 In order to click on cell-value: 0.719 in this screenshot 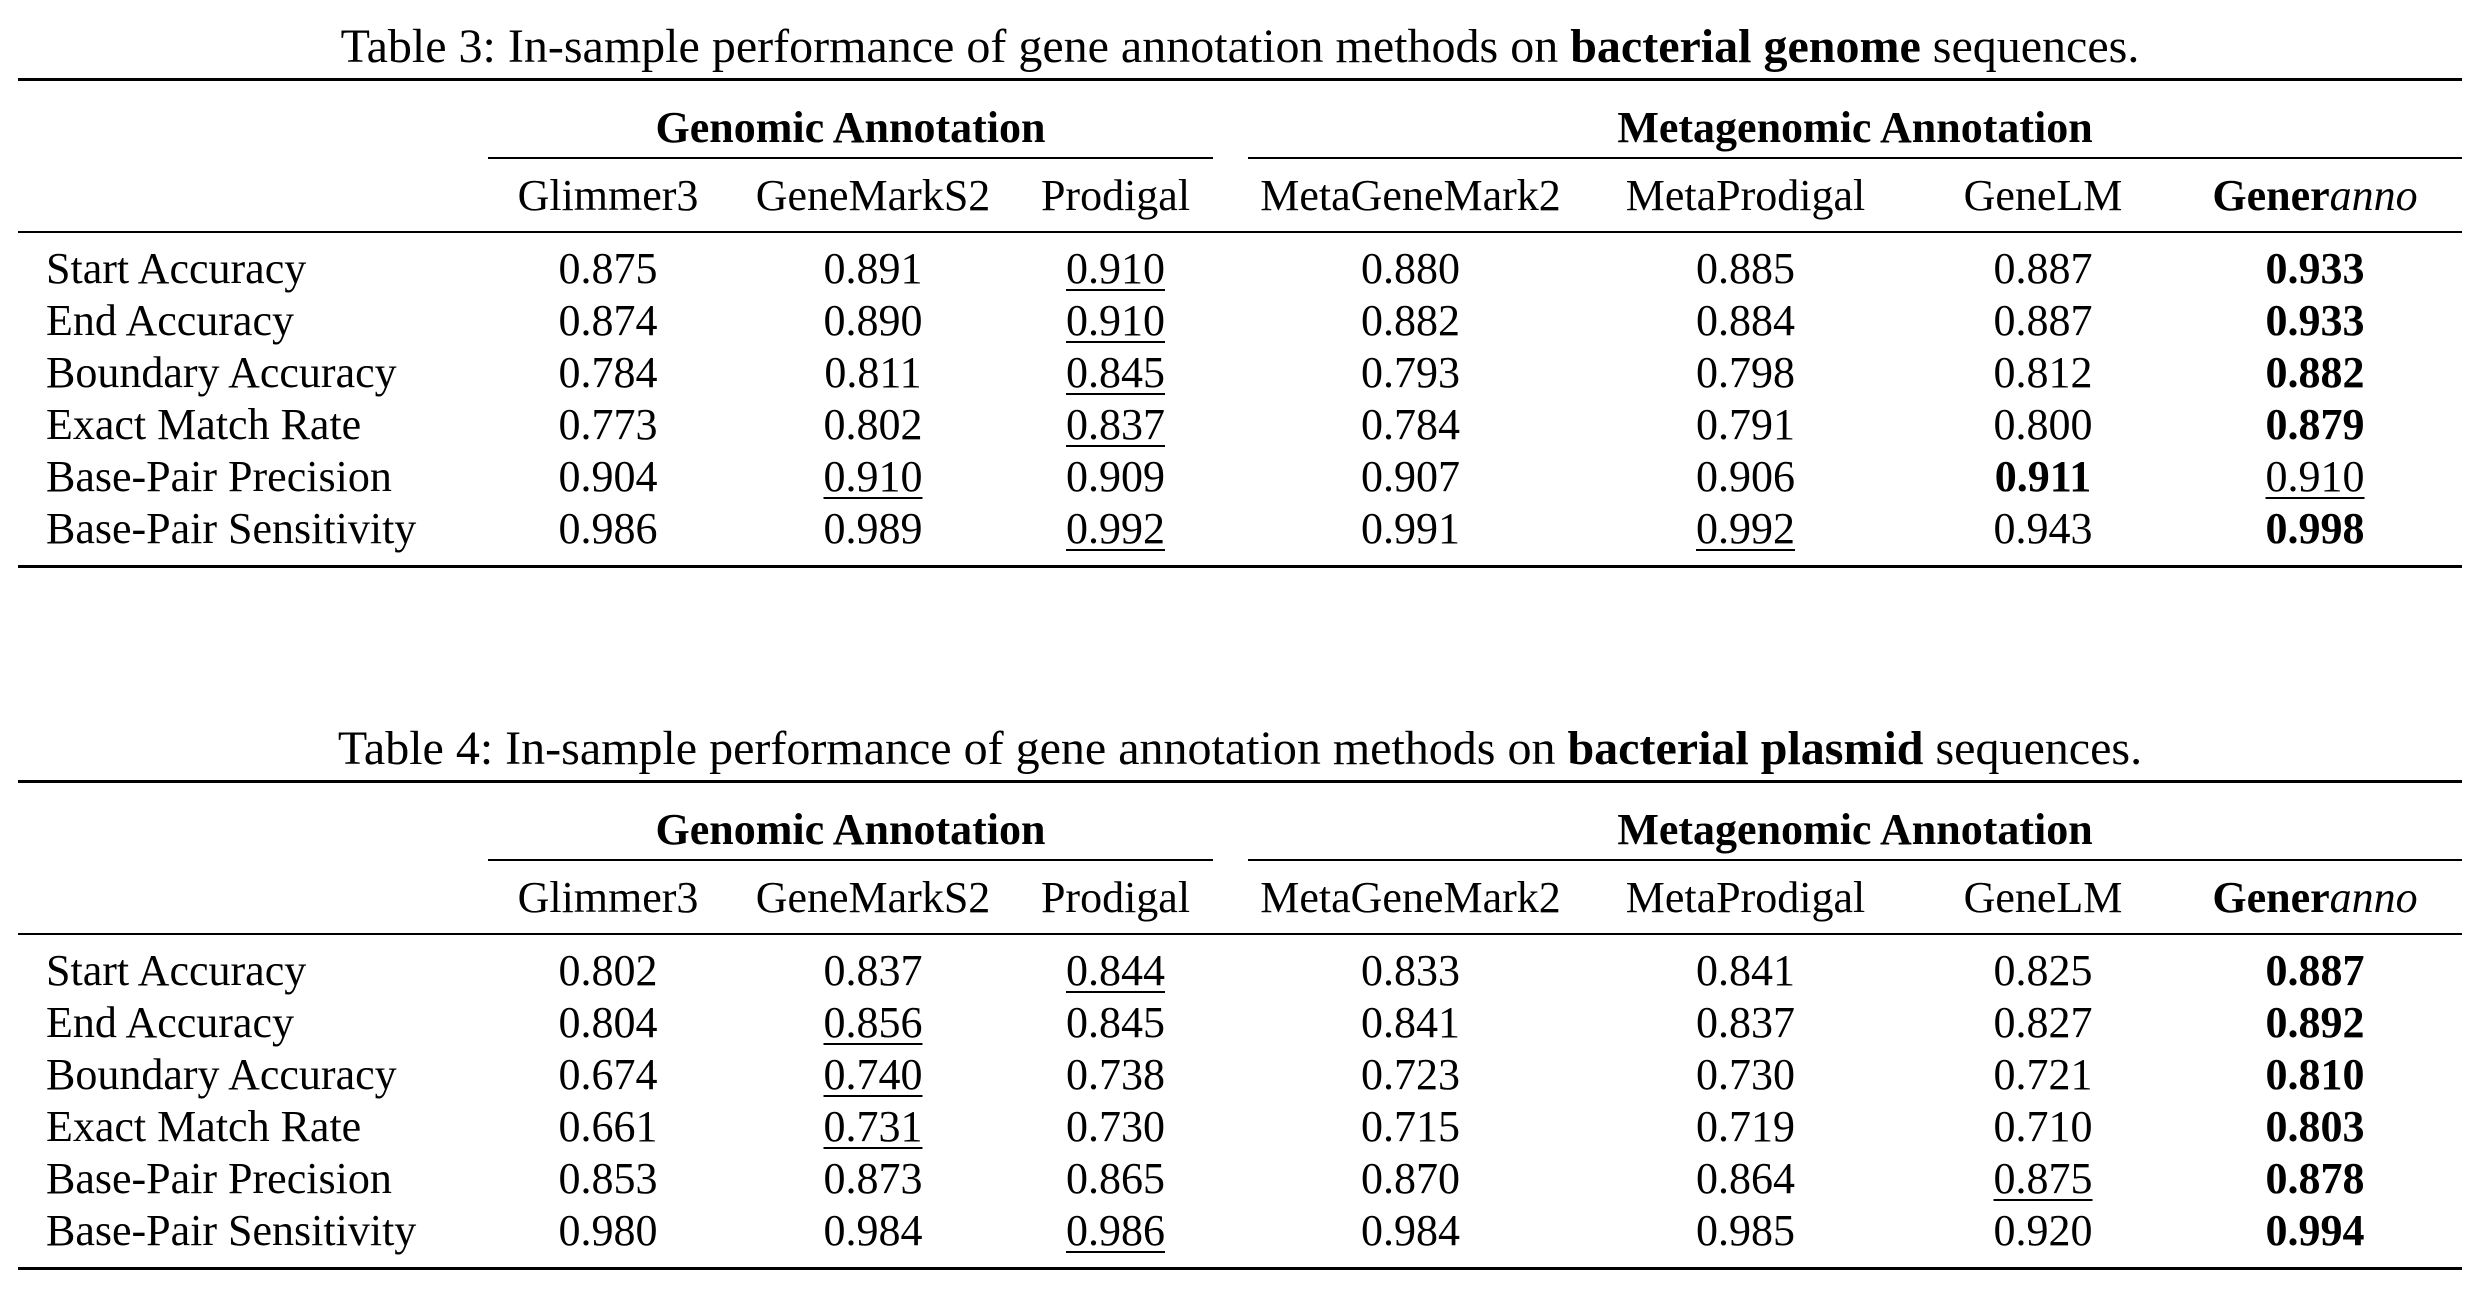, I will do `click(1746, 1126)`.